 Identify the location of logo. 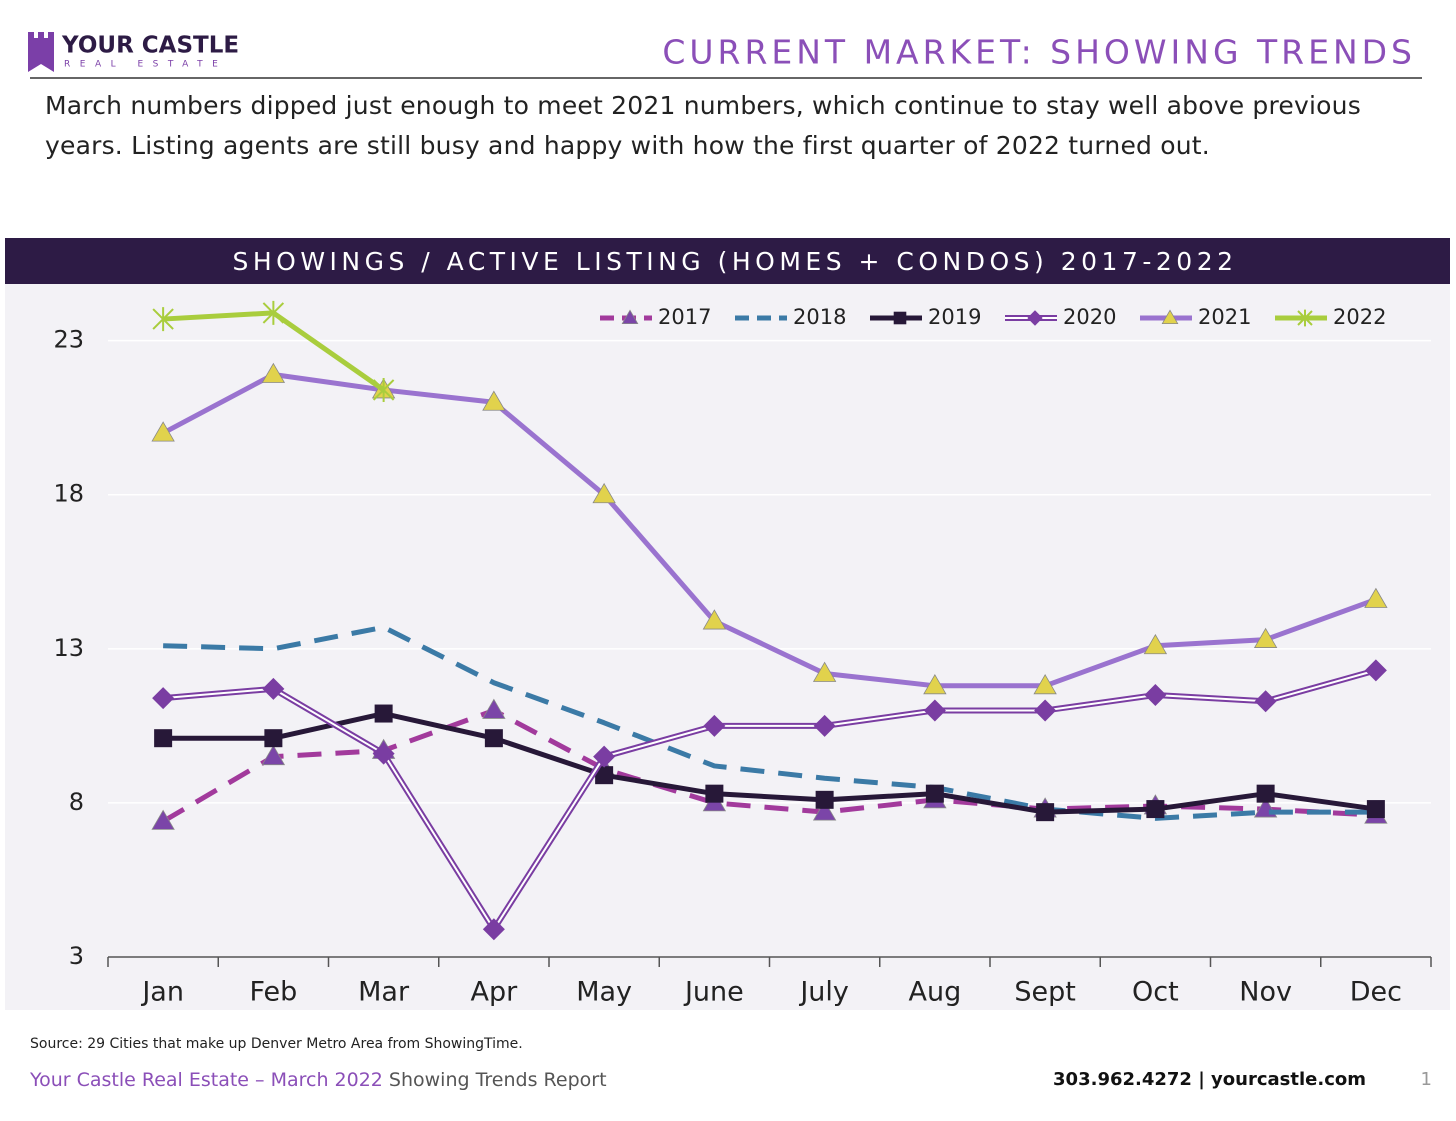
(41, 52).